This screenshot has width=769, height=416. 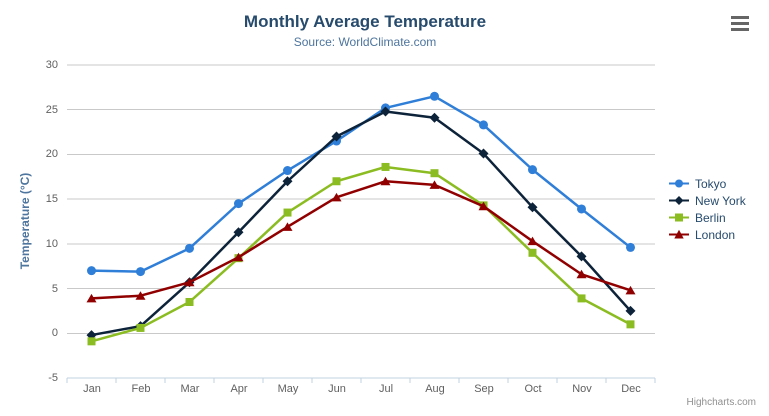 I want to click on legend-item-tokyo: Tokyo, so click(x=707, y=183).